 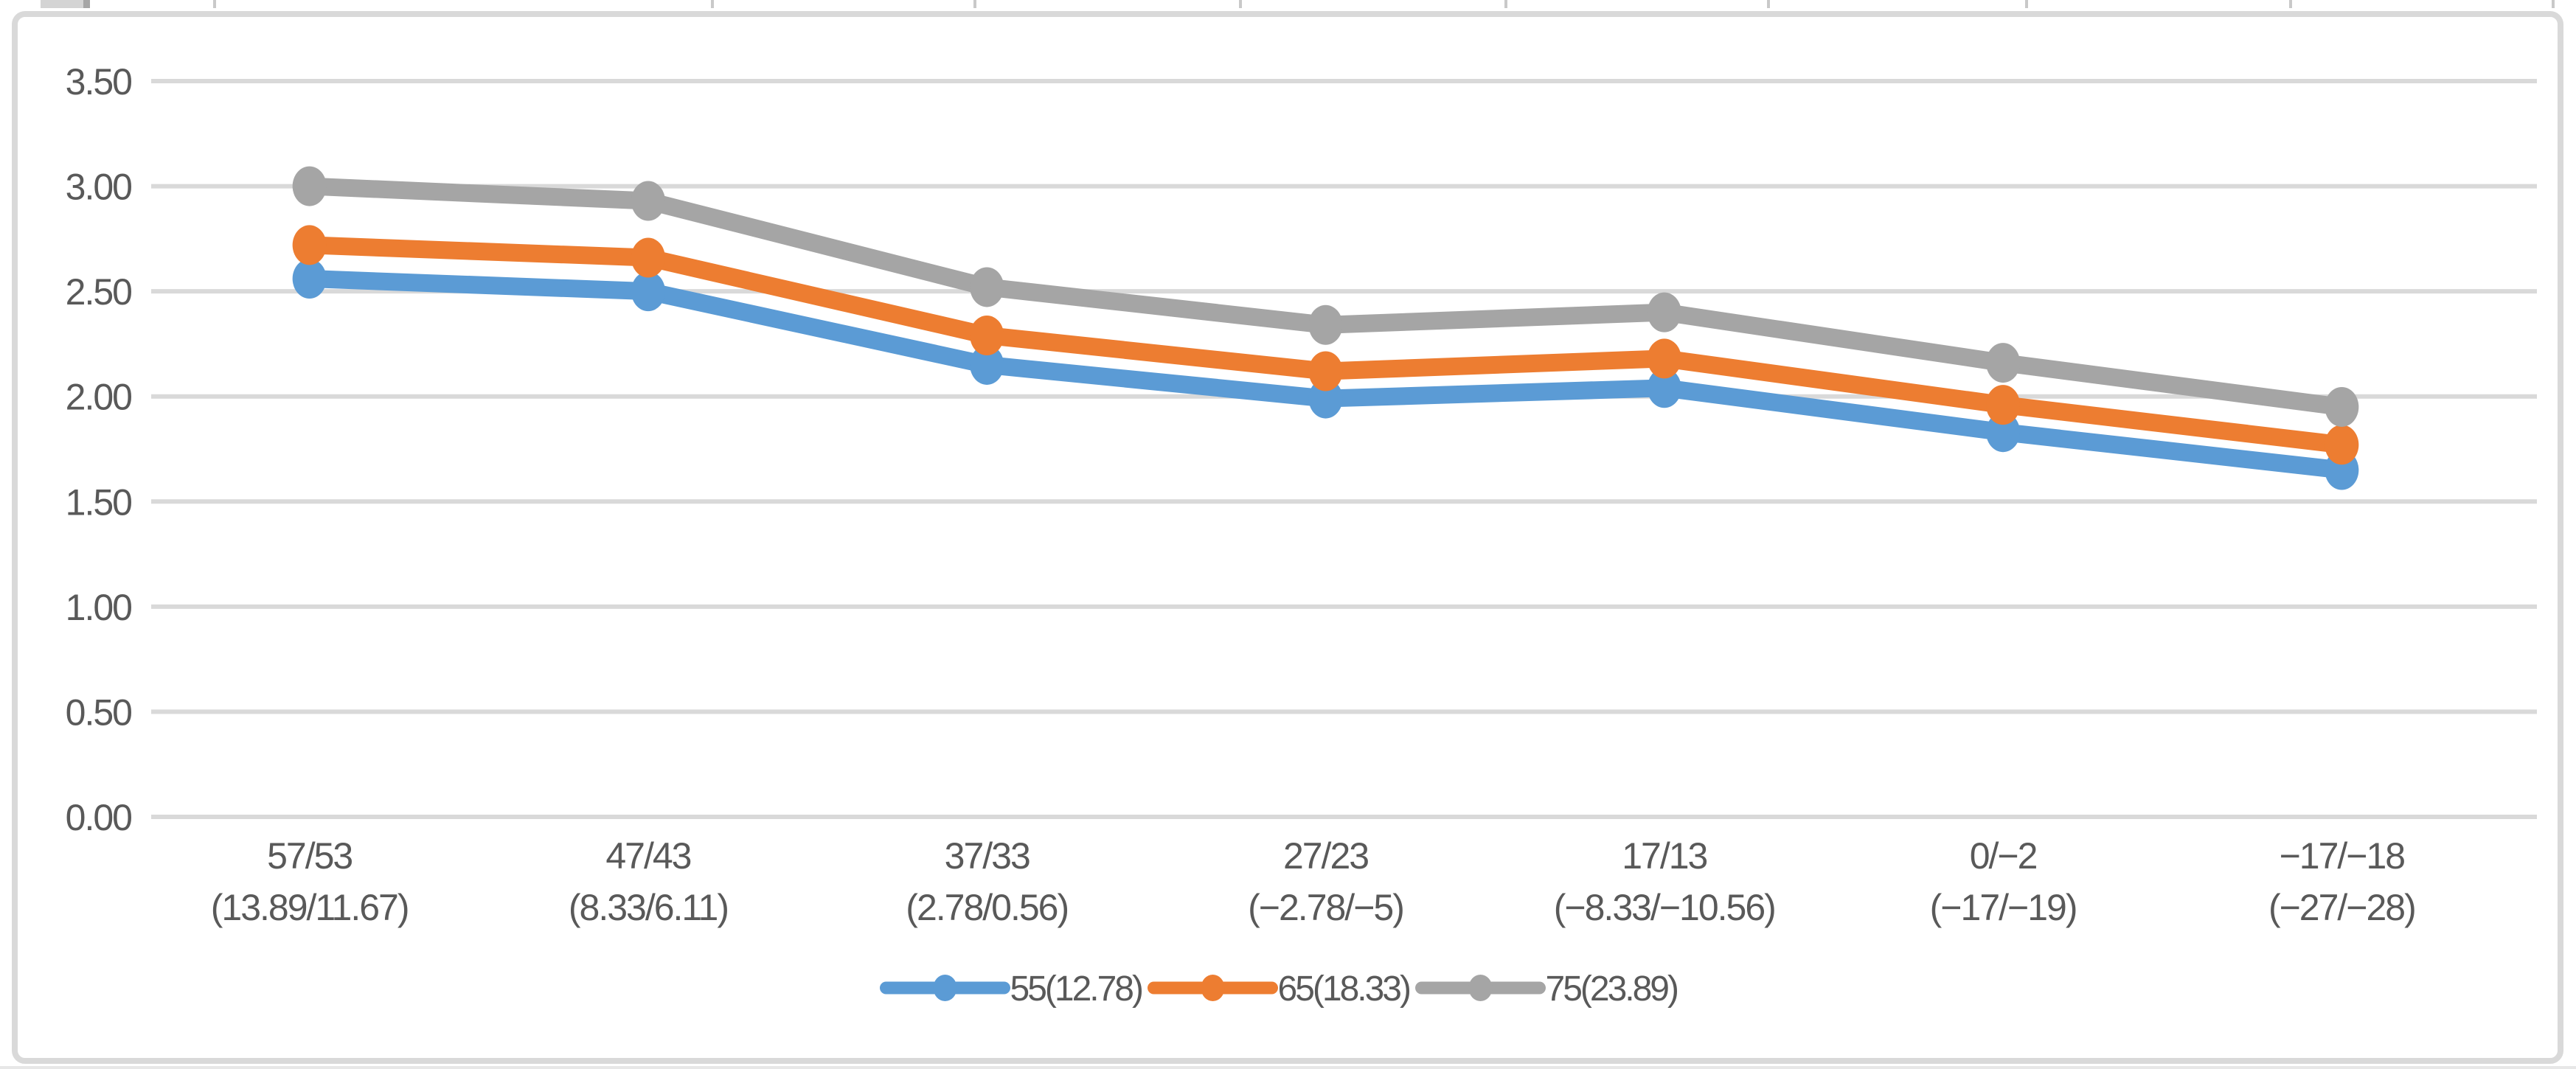 I want to click on y-tick-label: 3.50, so click(x=99, y=81).